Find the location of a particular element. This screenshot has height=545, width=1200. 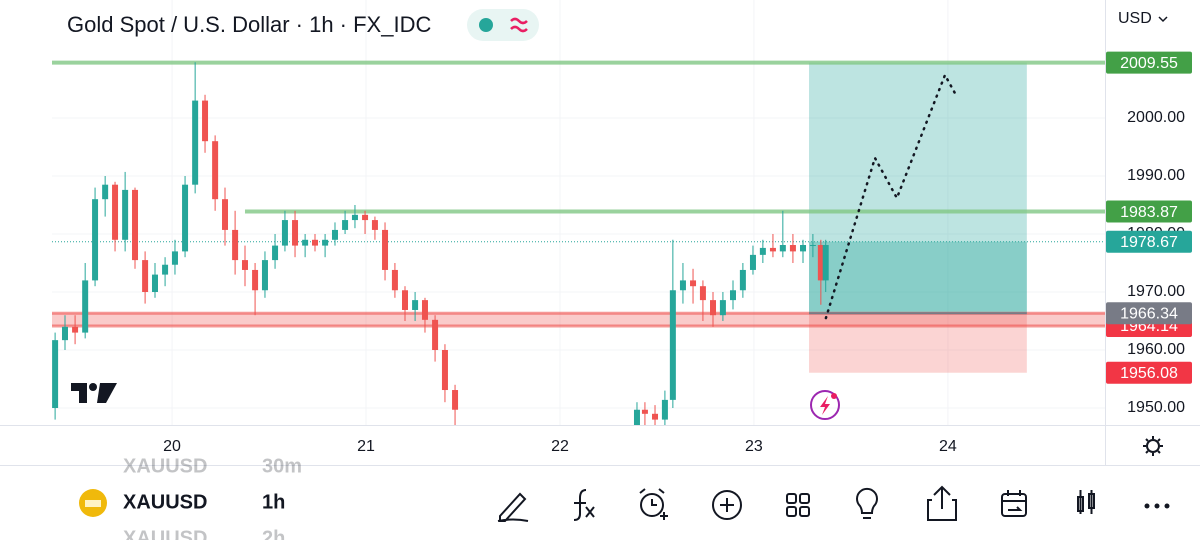

replay-tool is located at coordinates (1014, 503).